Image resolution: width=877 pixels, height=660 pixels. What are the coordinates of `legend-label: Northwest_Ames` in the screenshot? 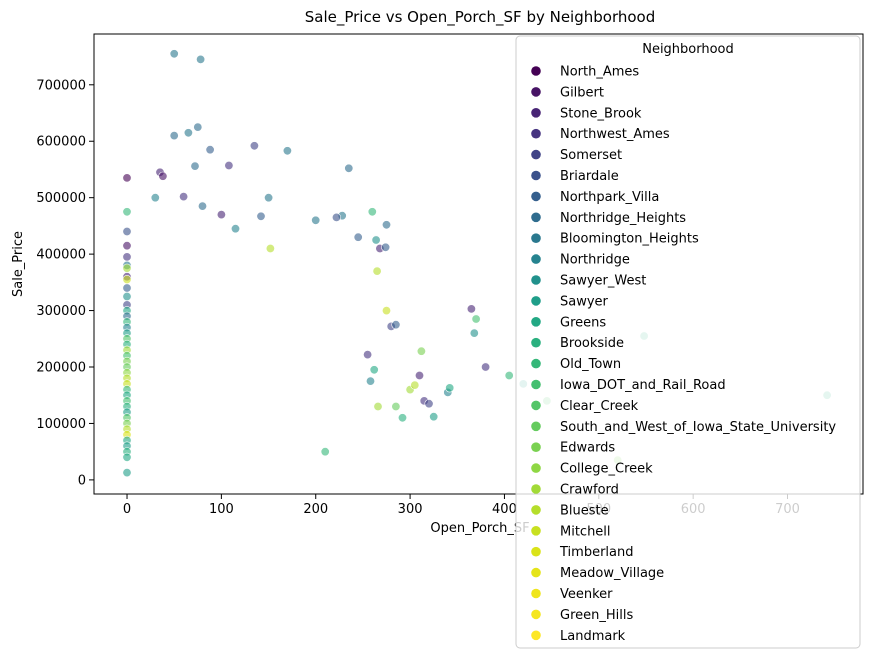 It's located at (615, 134).